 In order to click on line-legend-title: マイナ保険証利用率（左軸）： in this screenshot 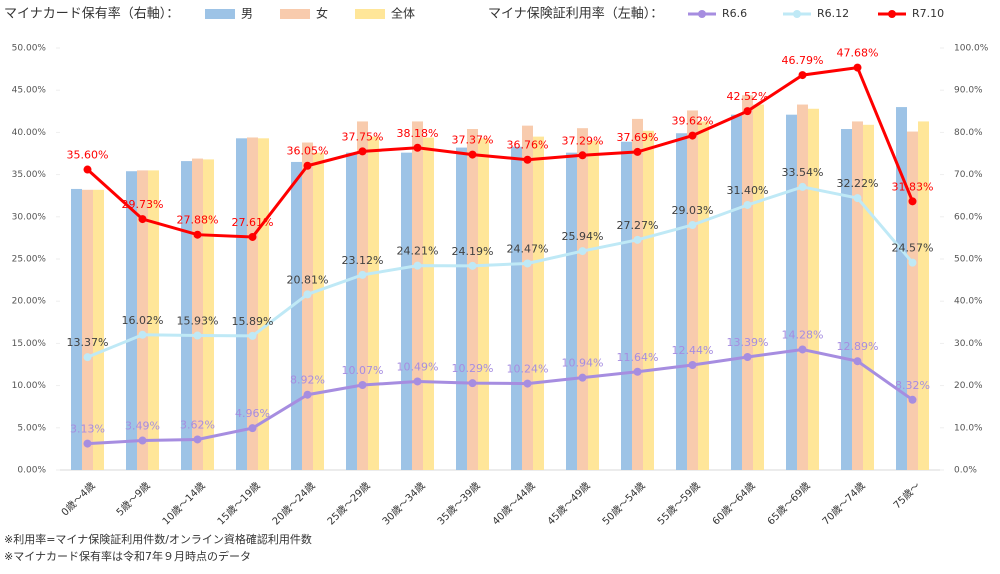, I will do `click(575, 14)`.